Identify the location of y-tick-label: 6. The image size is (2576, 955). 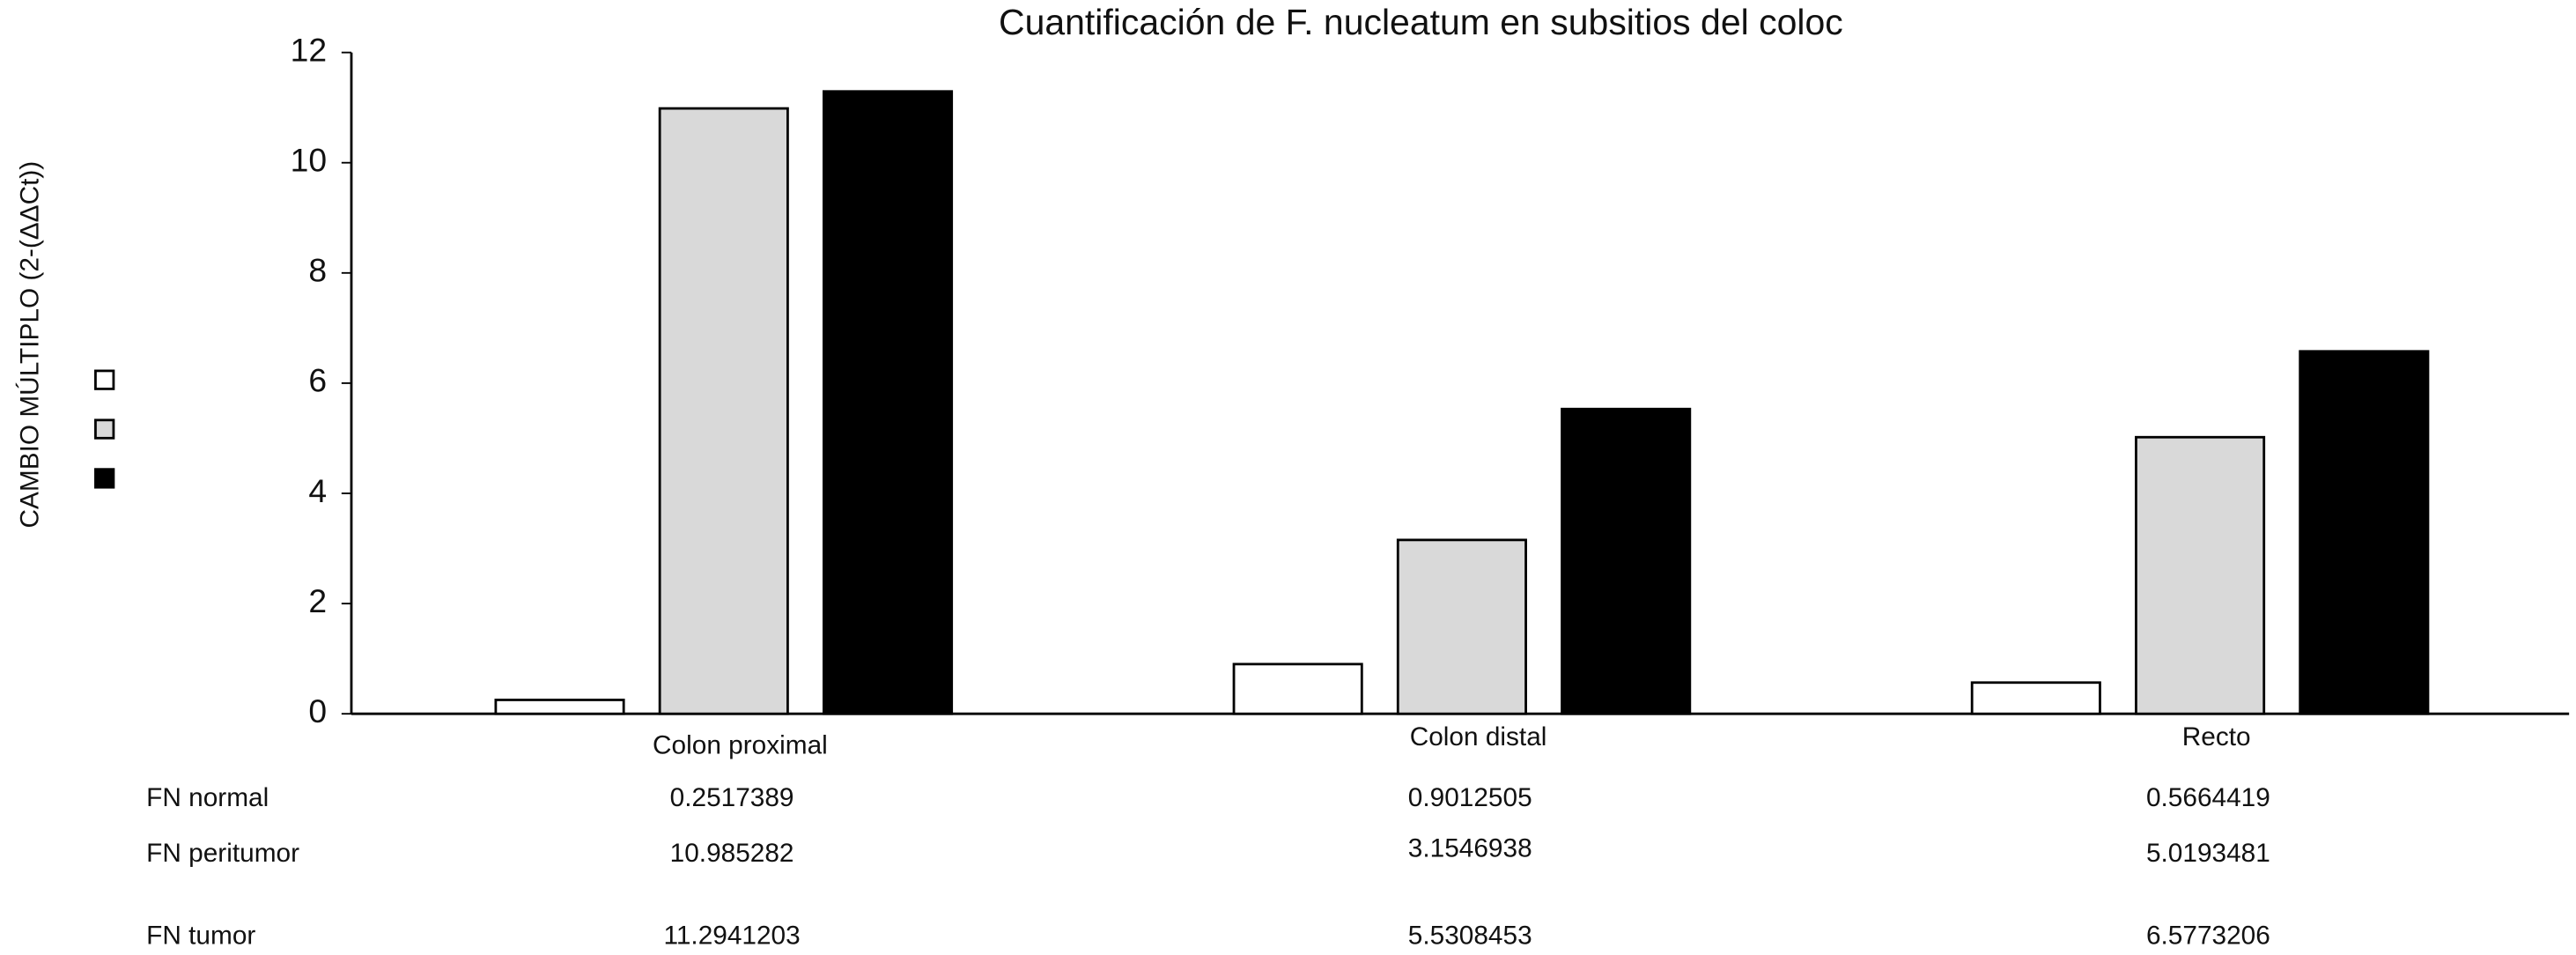
(317, 380).